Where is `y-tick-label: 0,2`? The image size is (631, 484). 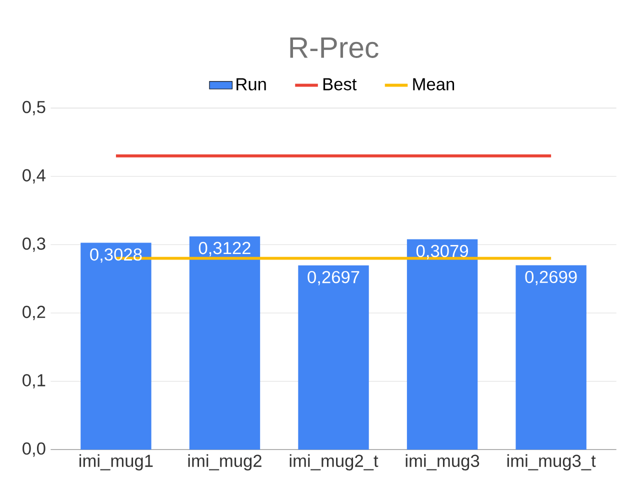
y-tick-label: 0,2 is located at coordinates (34, 313).